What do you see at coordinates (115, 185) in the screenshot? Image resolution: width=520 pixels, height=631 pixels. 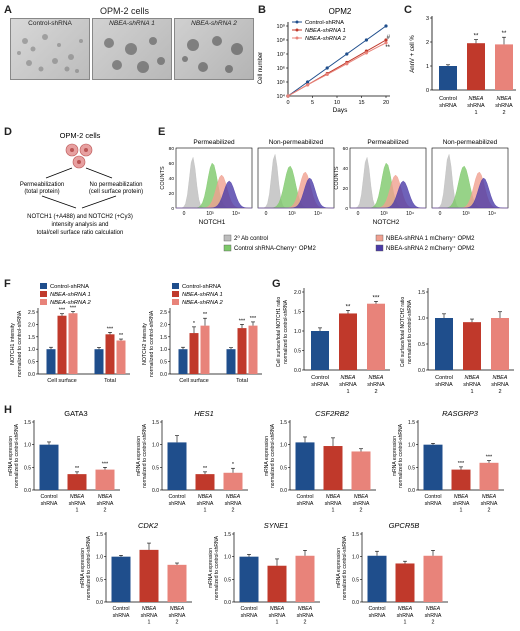 I see `no-permeabilization-label: No permeabilization` at bounding box center [115, 185].